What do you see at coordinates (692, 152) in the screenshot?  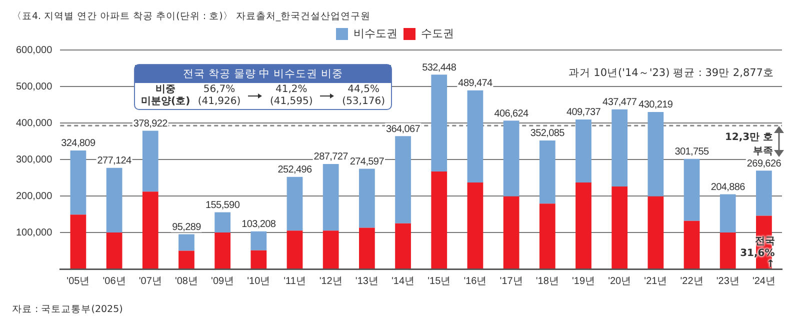 I see `total-label: 301,755` at bounding box center [692, 152].